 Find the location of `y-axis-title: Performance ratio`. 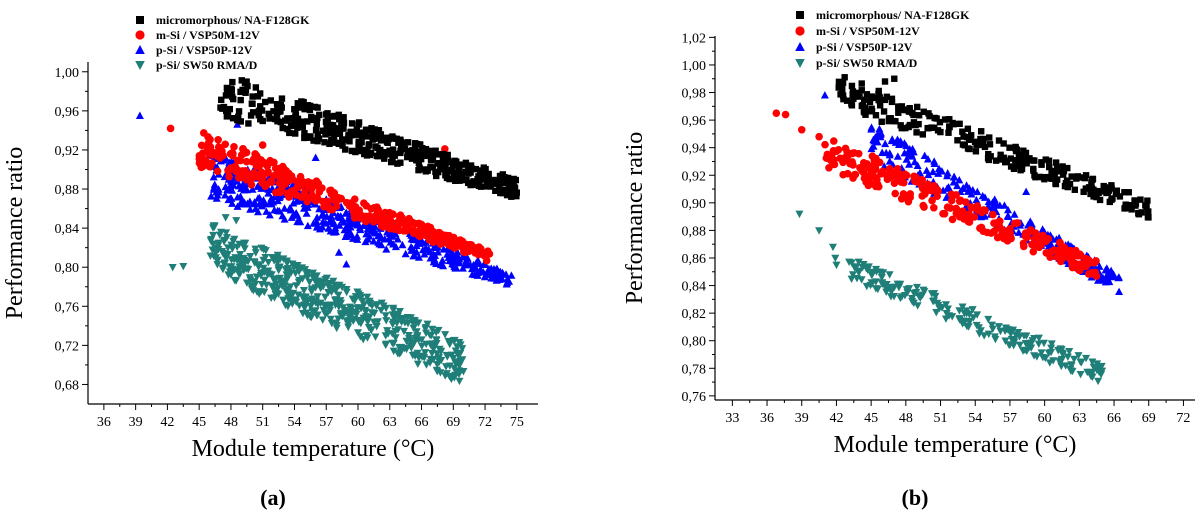

y-axis-title: Performance ratio is located at coordinates (15, 233).